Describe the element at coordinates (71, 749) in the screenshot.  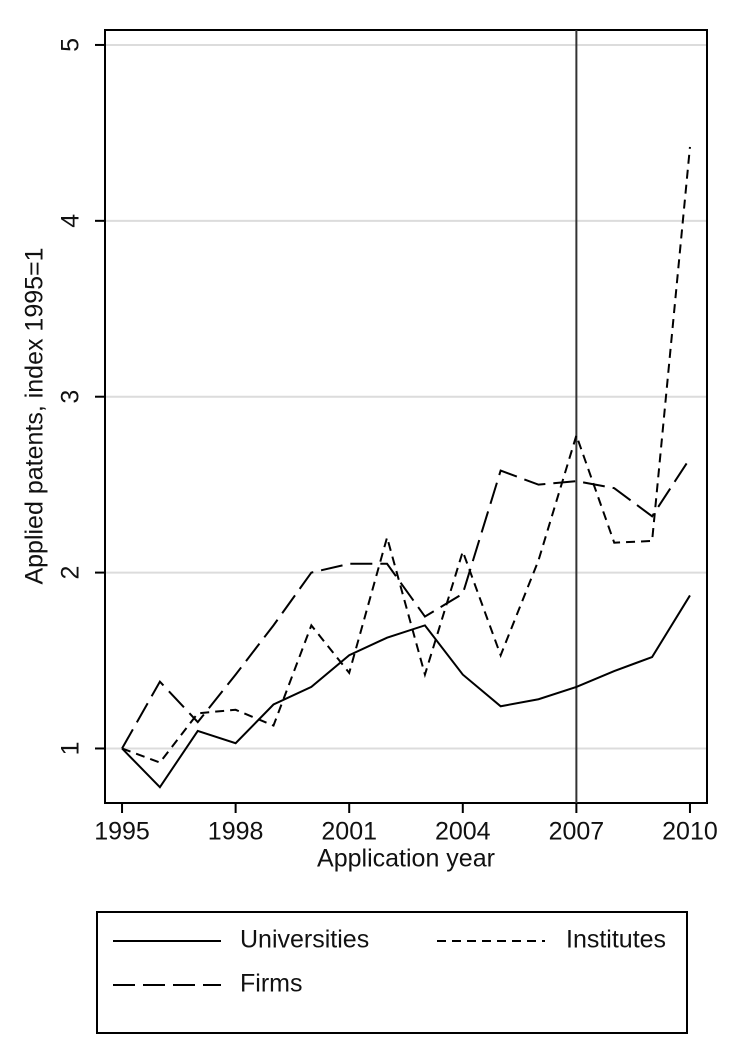
I see `y-tick-label: 1` at that location.